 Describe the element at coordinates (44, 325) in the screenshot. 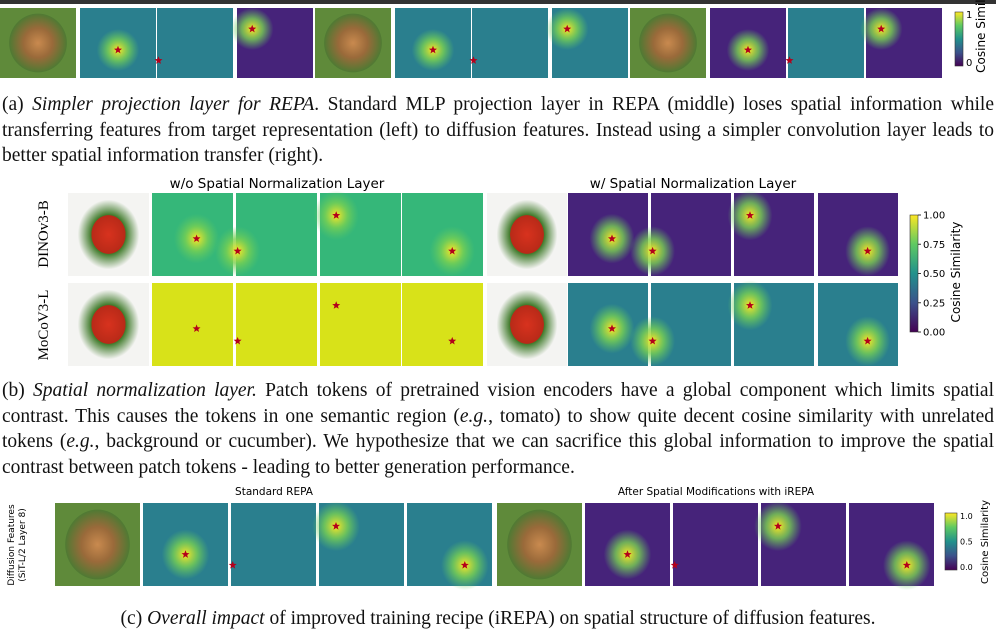

I see `row-label: MoCoV3-L` at that location.